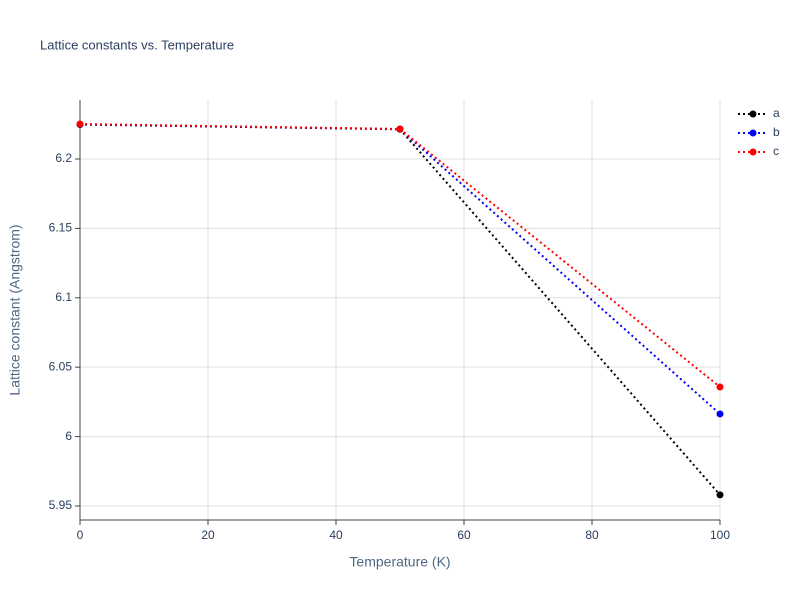 The width and height of the screenshot is (800, 600). Describe the element at coordinates (61, 228) in the screenshot. I see `y-tick-label: 6.15` at that location.